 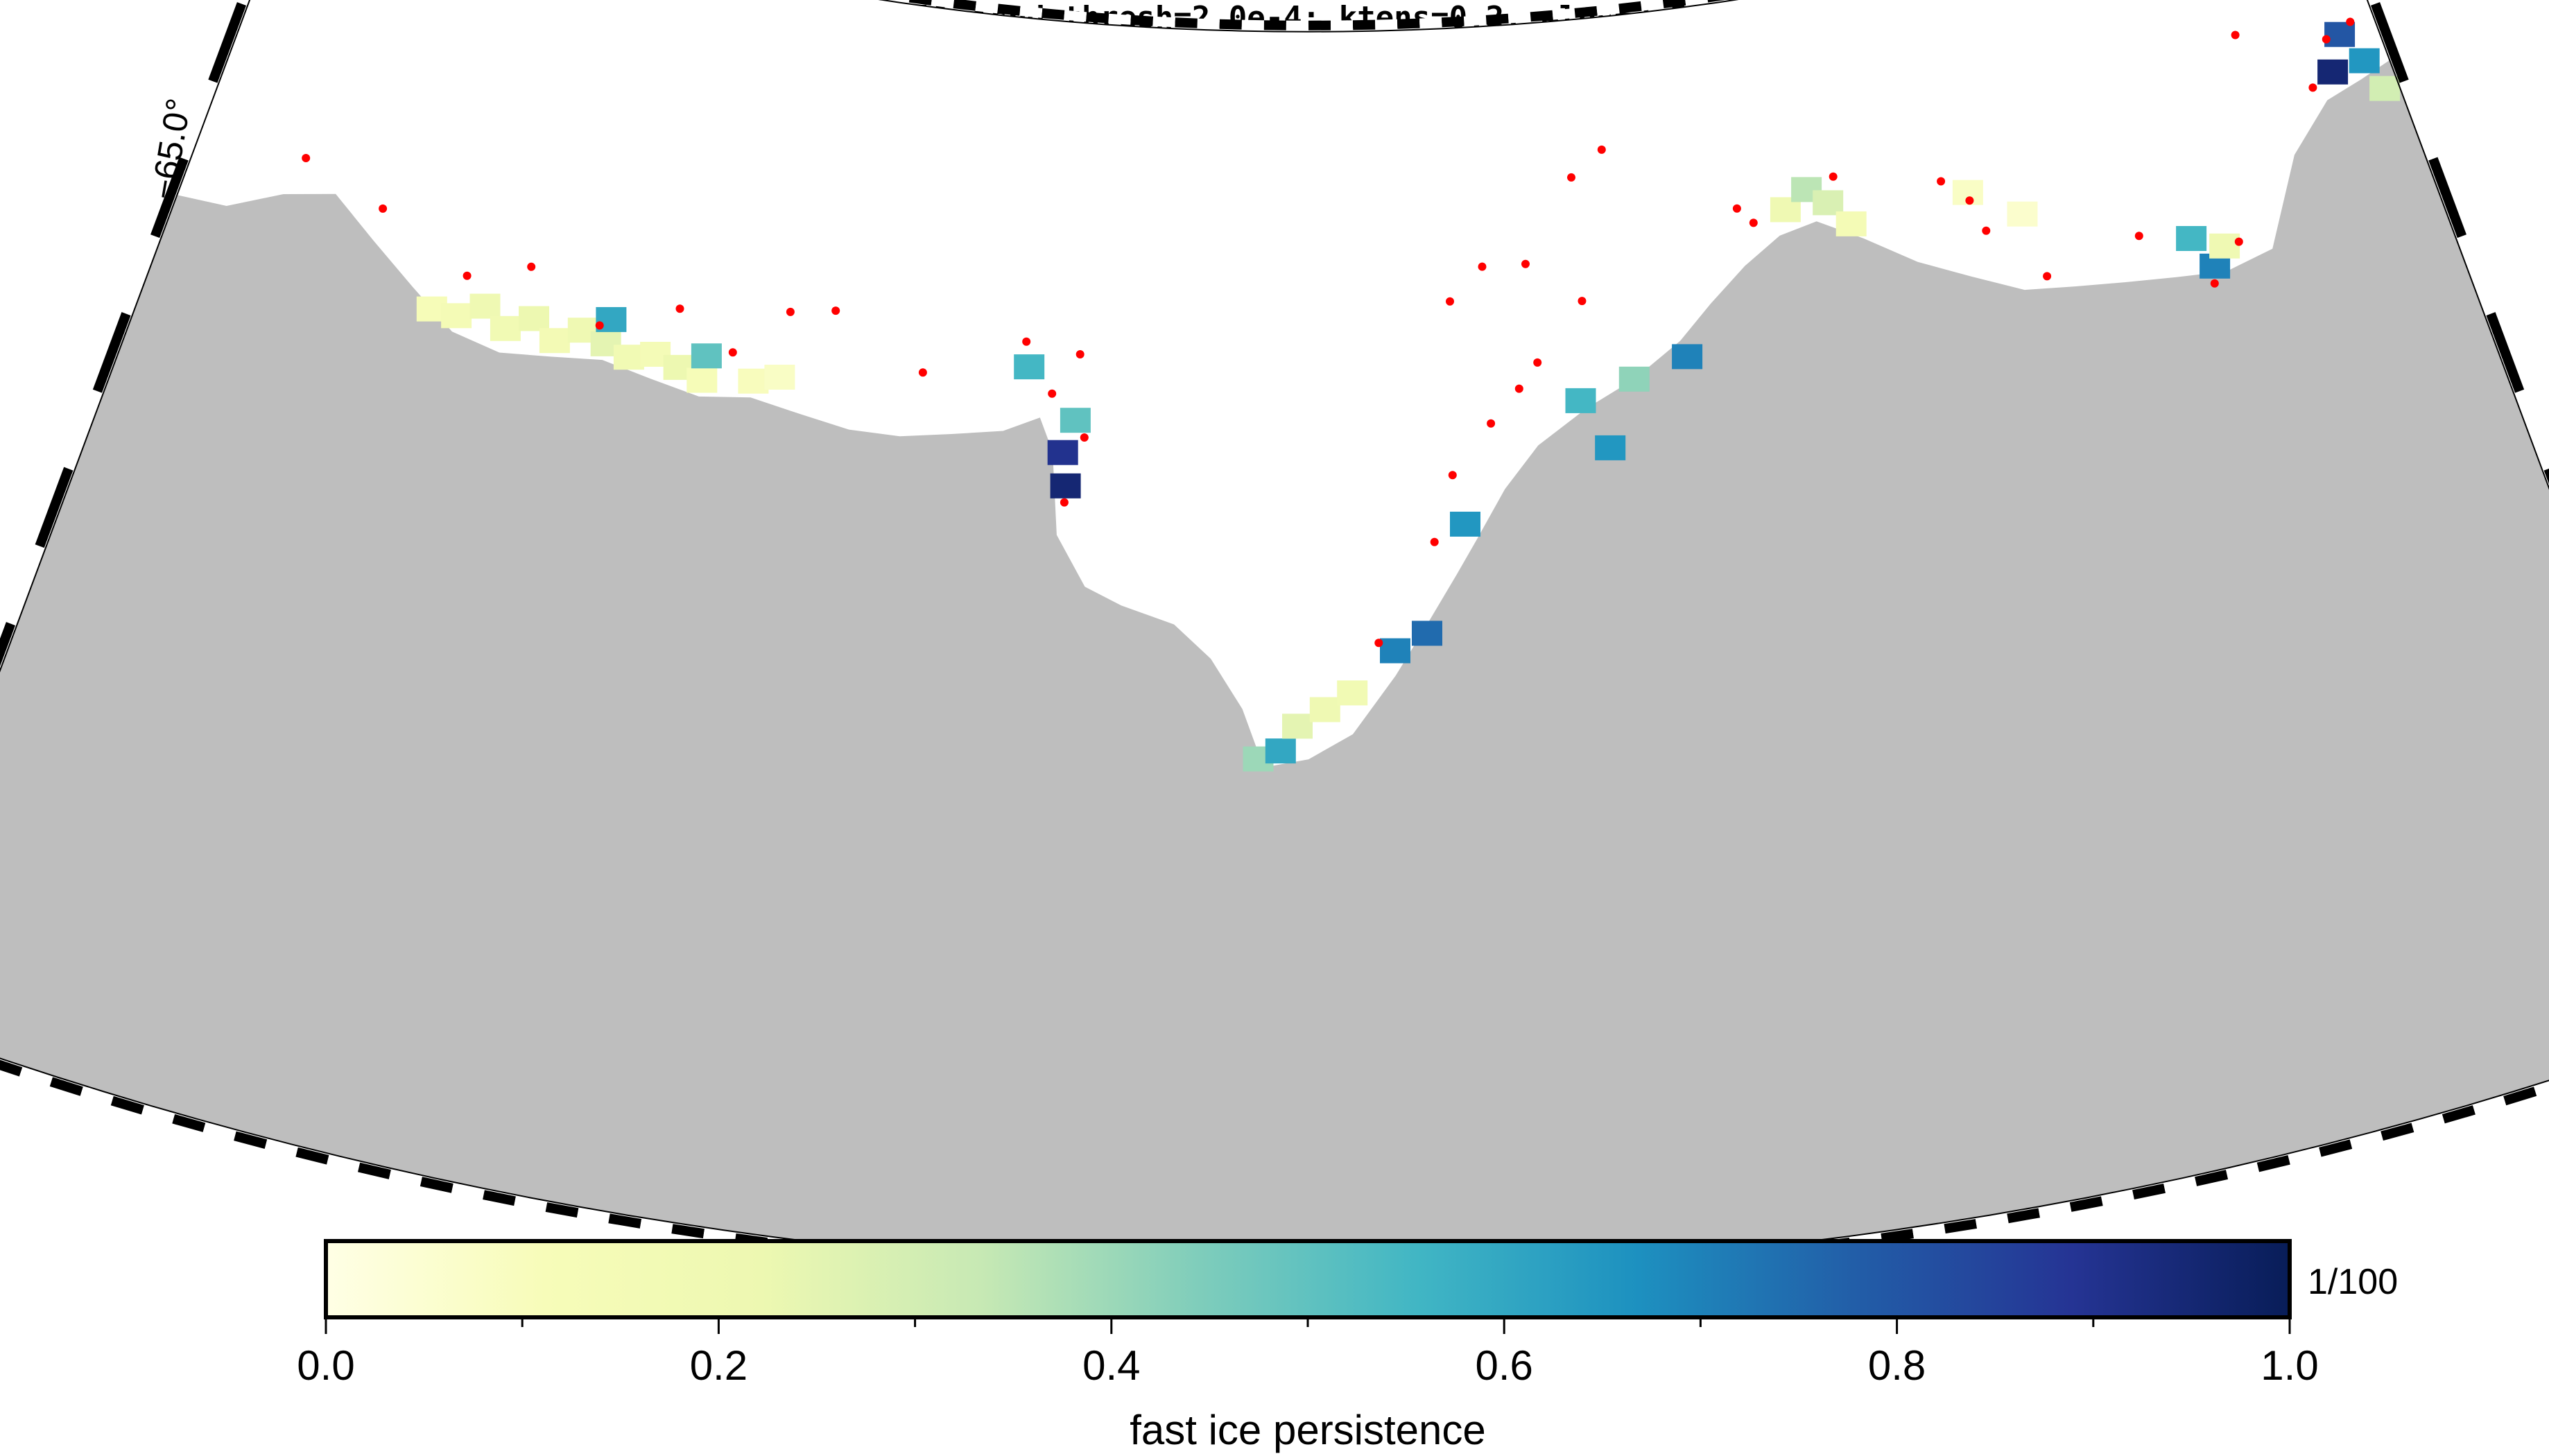 I want to click on colorbar-tick-label: 0.2, so click(x=719, y=1365).